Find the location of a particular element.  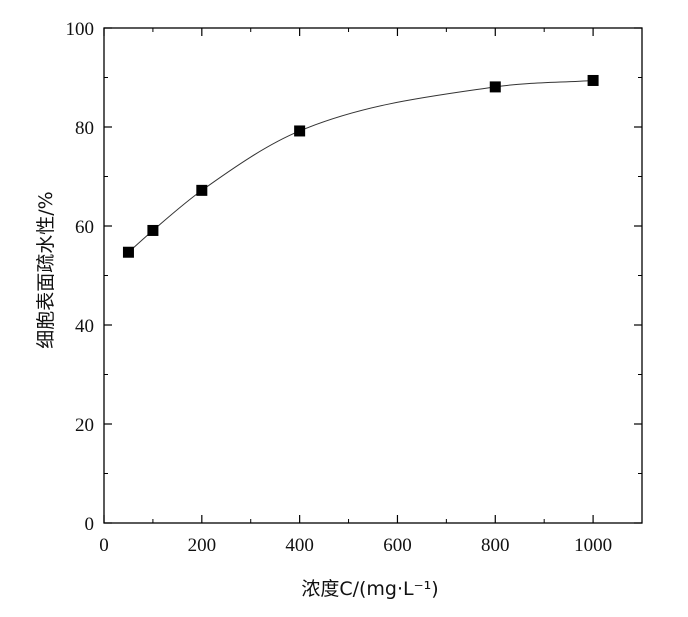

x-tick-label: 1000 is located at coordinates (593, 545).